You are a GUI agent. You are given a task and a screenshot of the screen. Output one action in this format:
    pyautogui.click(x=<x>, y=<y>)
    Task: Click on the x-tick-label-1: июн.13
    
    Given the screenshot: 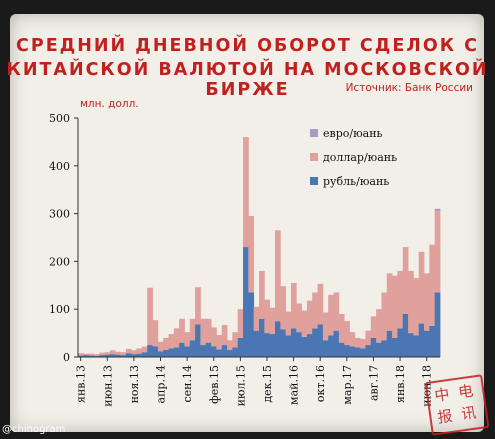 What is the action you would take?
    pyautogui.click(x=107, y=386)
    